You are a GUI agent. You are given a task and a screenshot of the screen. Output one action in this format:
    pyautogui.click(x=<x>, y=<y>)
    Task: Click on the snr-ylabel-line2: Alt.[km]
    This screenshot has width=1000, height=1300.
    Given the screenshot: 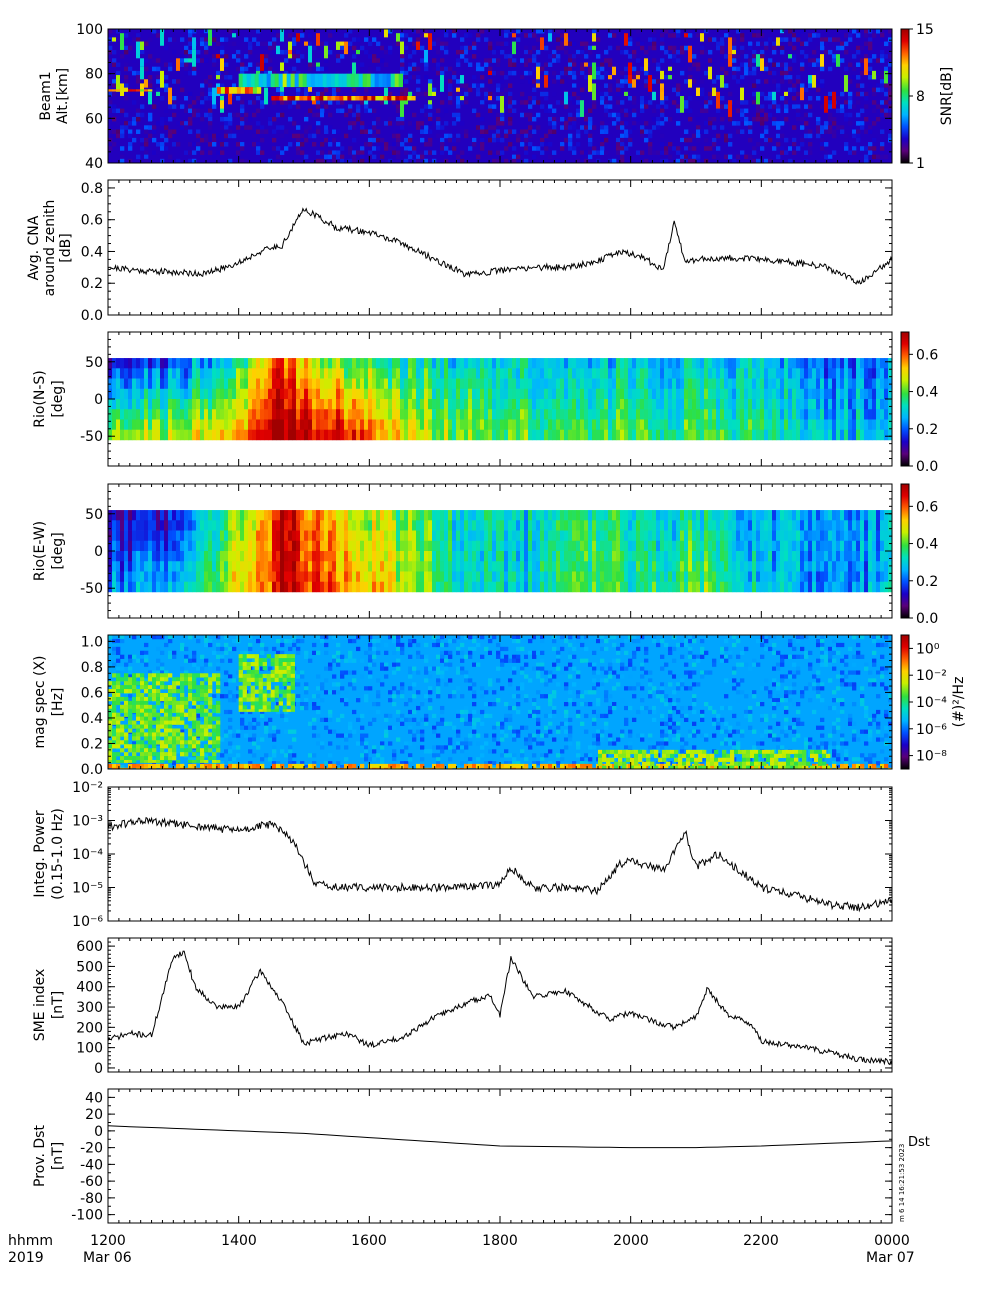 What is the action you would take?
    pyautogui.click(x=63, y=96)
    